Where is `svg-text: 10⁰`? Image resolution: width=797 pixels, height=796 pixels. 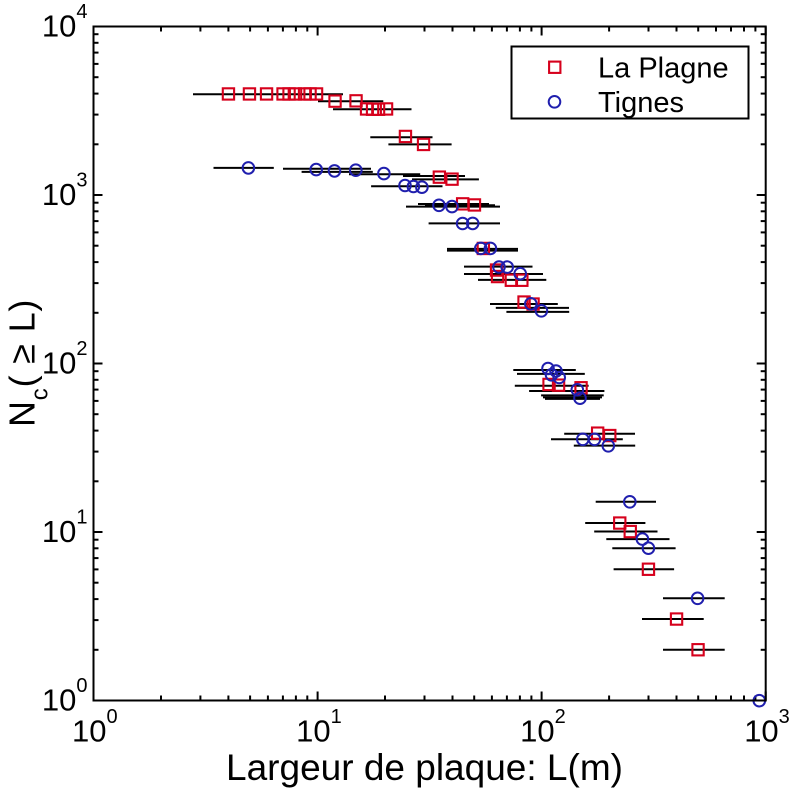 svg-text: 10⁰ is located at coordinates (65, 696).